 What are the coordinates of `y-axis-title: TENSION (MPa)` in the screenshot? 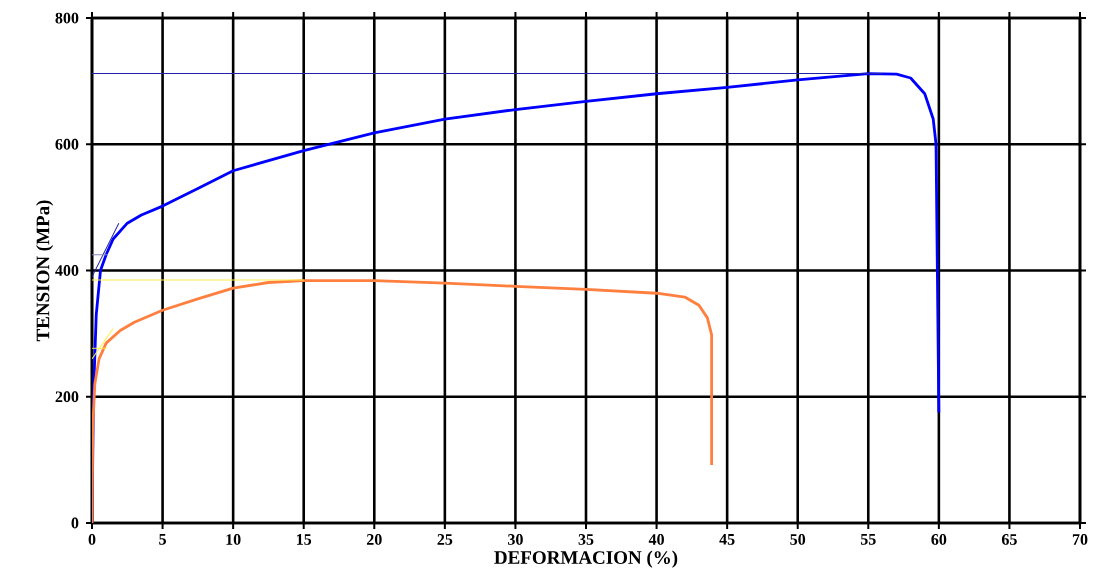 It's located at (44, 271).